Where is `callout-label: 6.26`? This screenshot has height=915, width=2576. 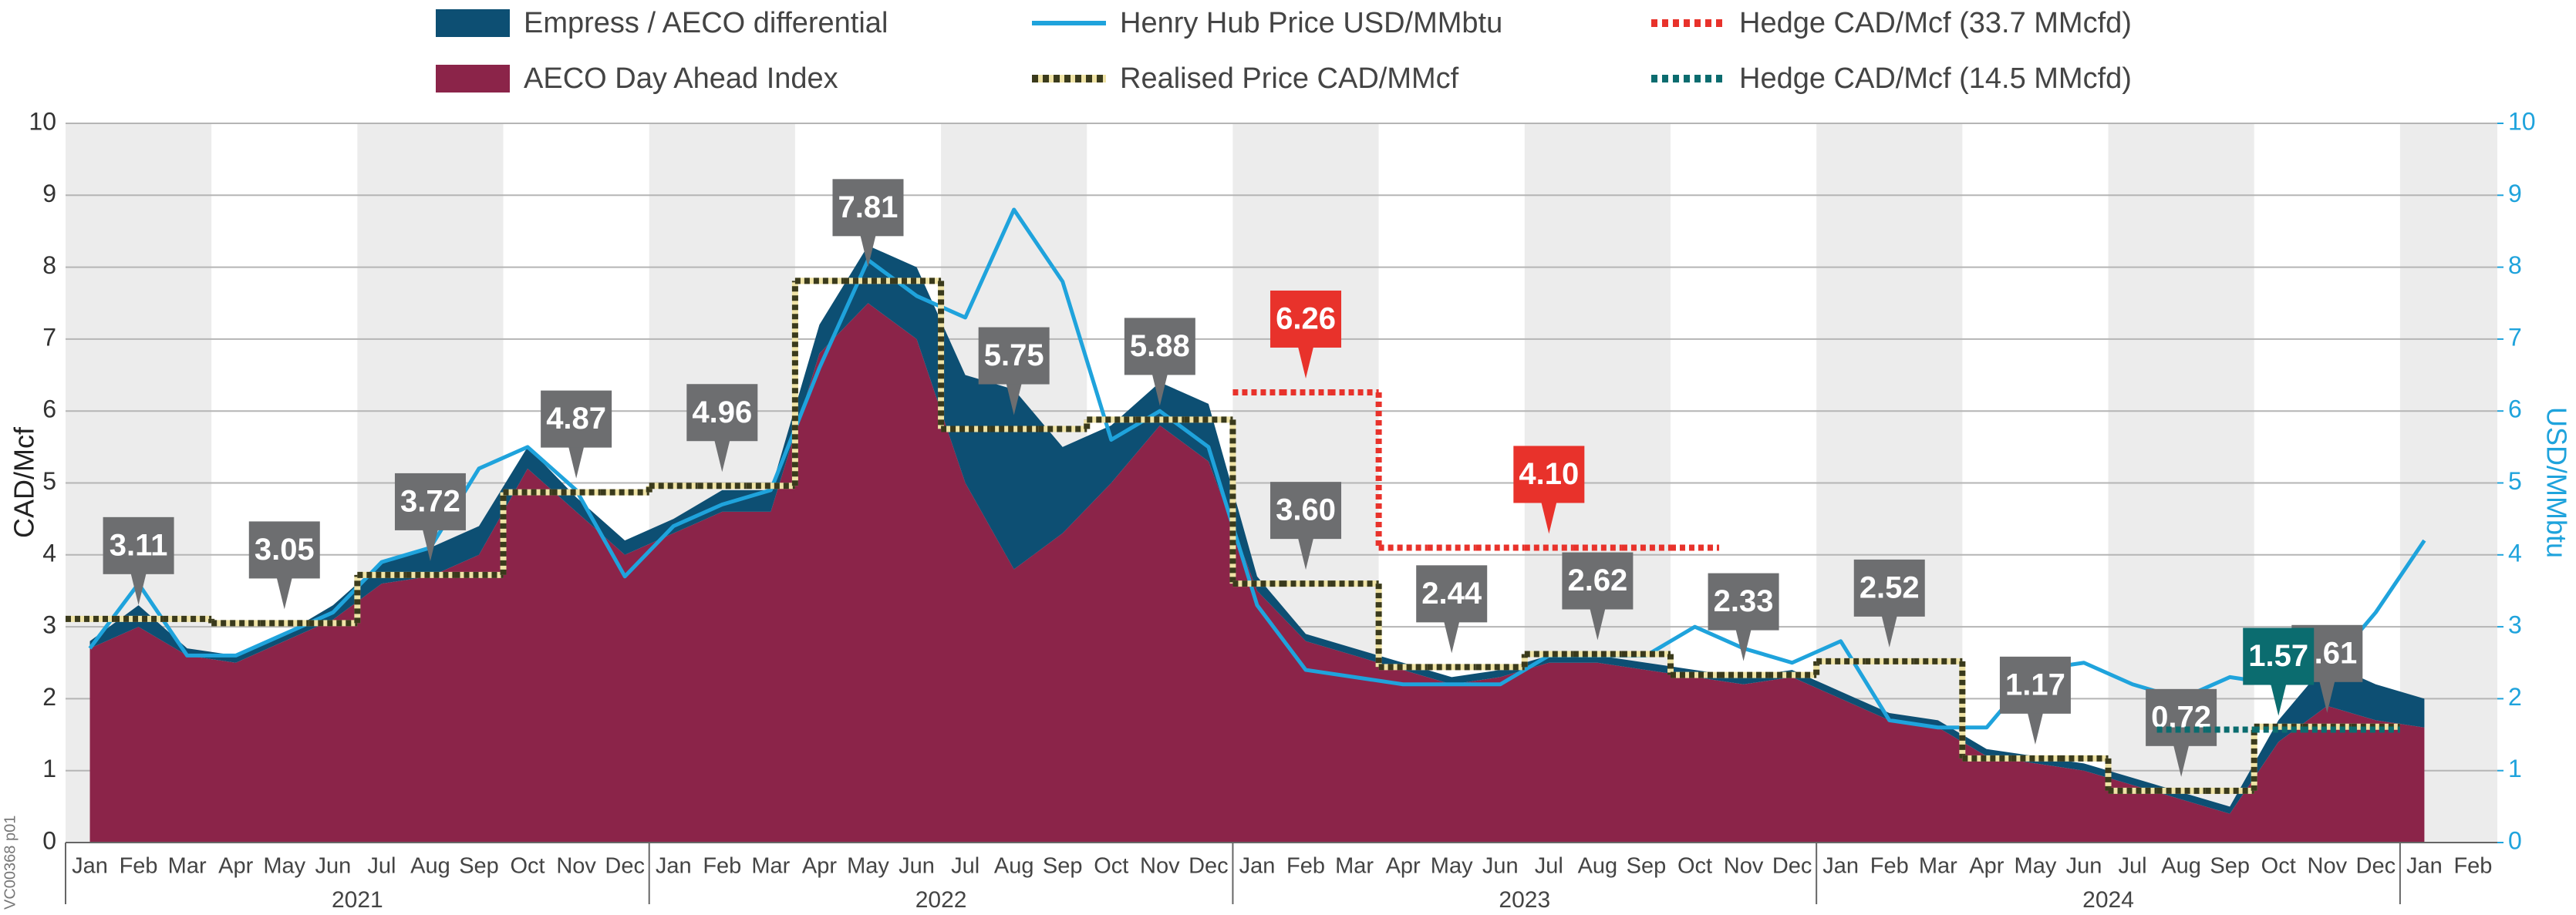 callout-label: 6.26 is located at coordinates (1306, 319).